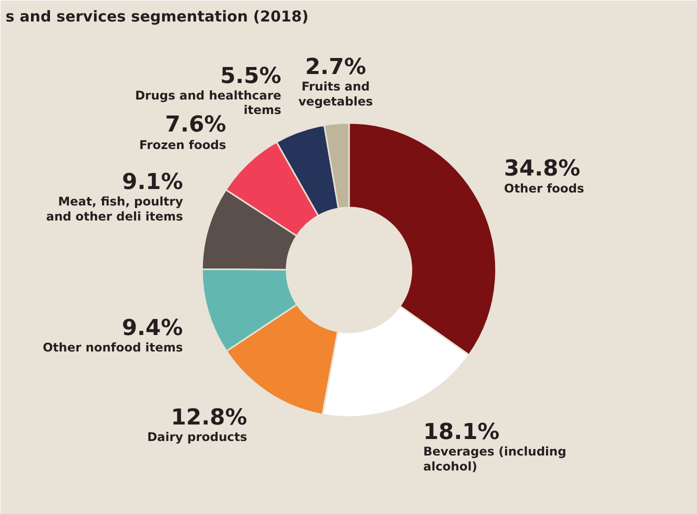 This screenshot has width=697, height=514. Describe the element at coordinates (195, 125) in the screenshot. I see `data-label: 7.6%` at that location.